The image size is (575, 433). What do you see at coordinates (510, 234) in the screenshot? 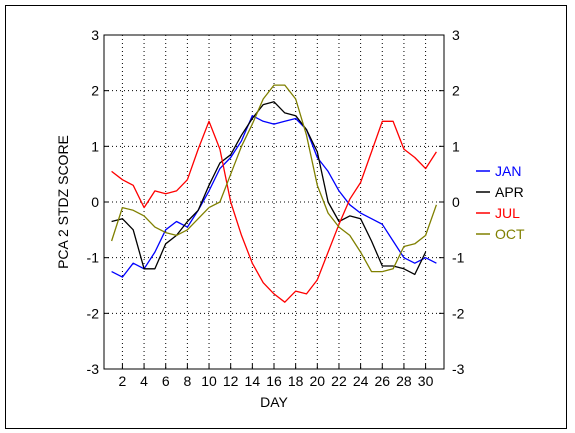
I see `legend-label-oct: OCT` at bounding box center [510, 234].